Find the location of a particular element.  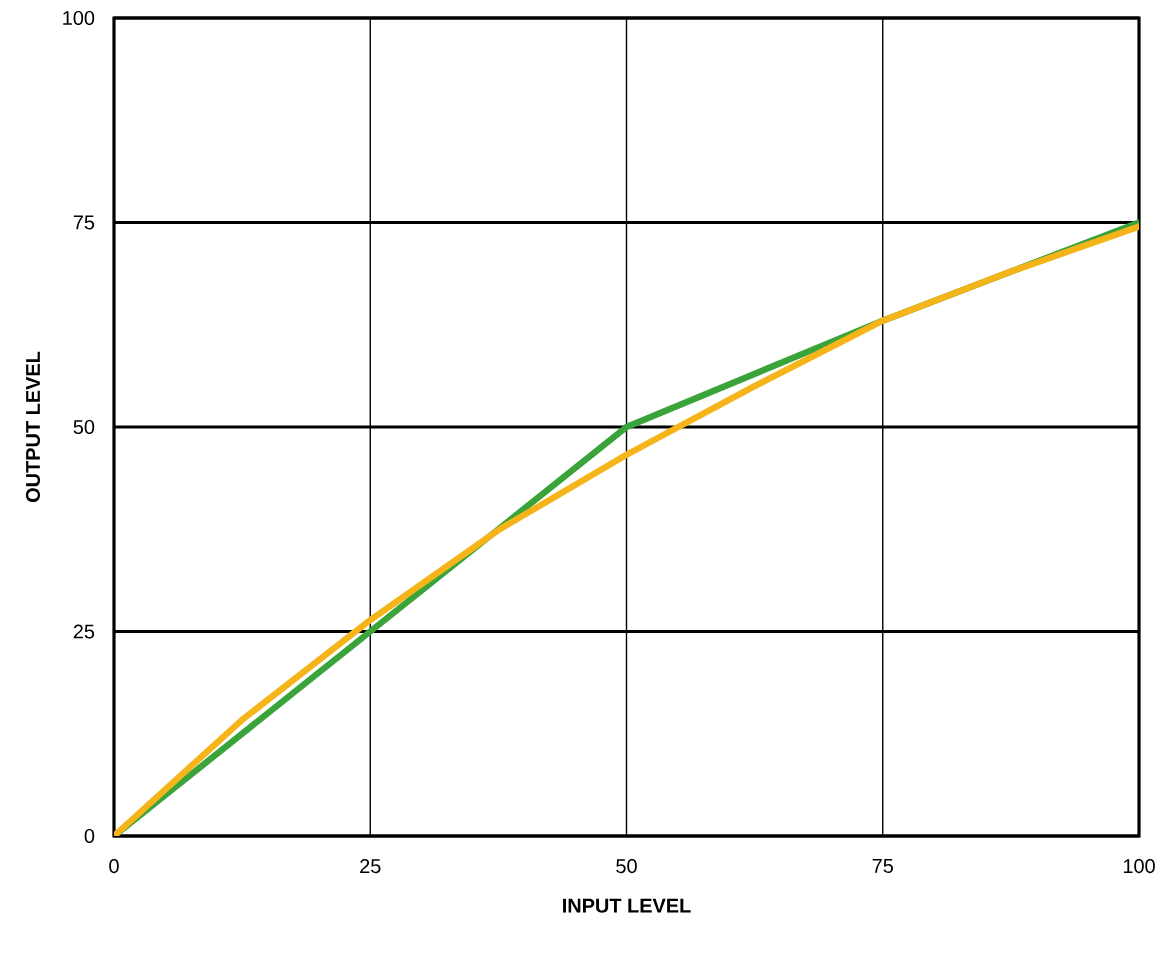

x-tick-label: 50 is located at coordinates (626, 866).